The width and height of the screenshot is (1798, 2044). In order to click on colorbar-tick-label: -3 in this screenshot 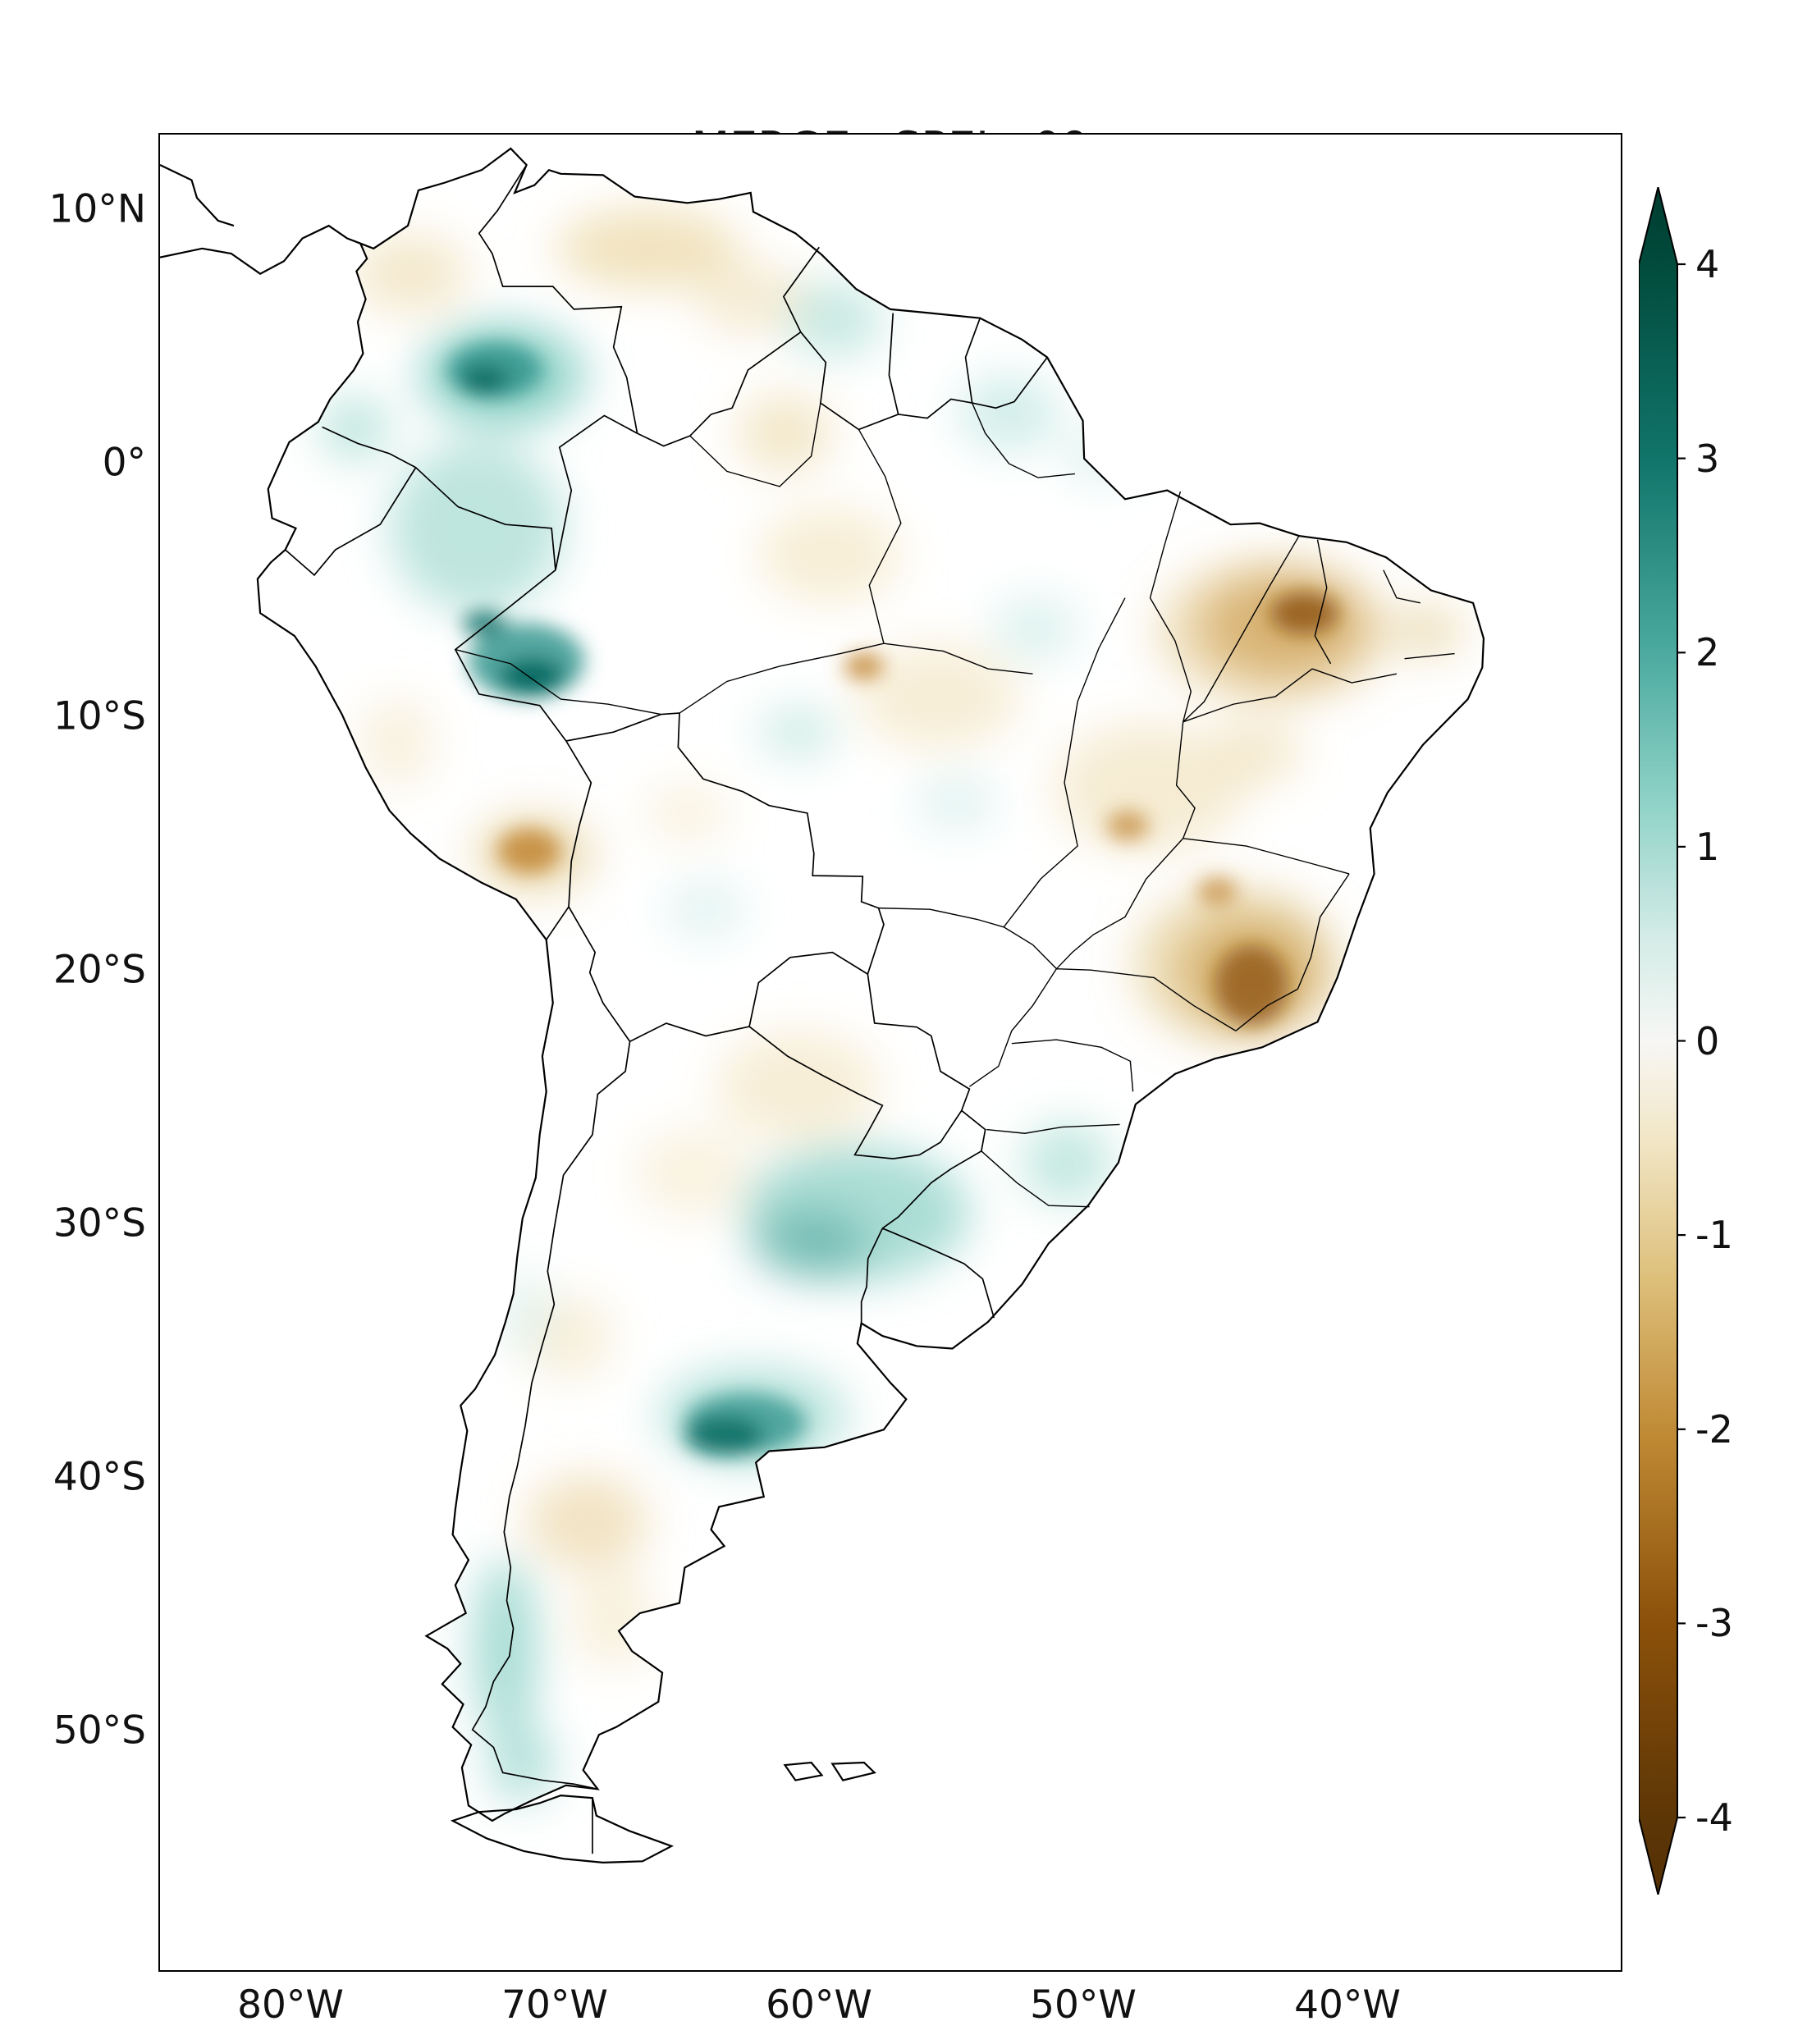, I will do `click(1714, 1623)`.